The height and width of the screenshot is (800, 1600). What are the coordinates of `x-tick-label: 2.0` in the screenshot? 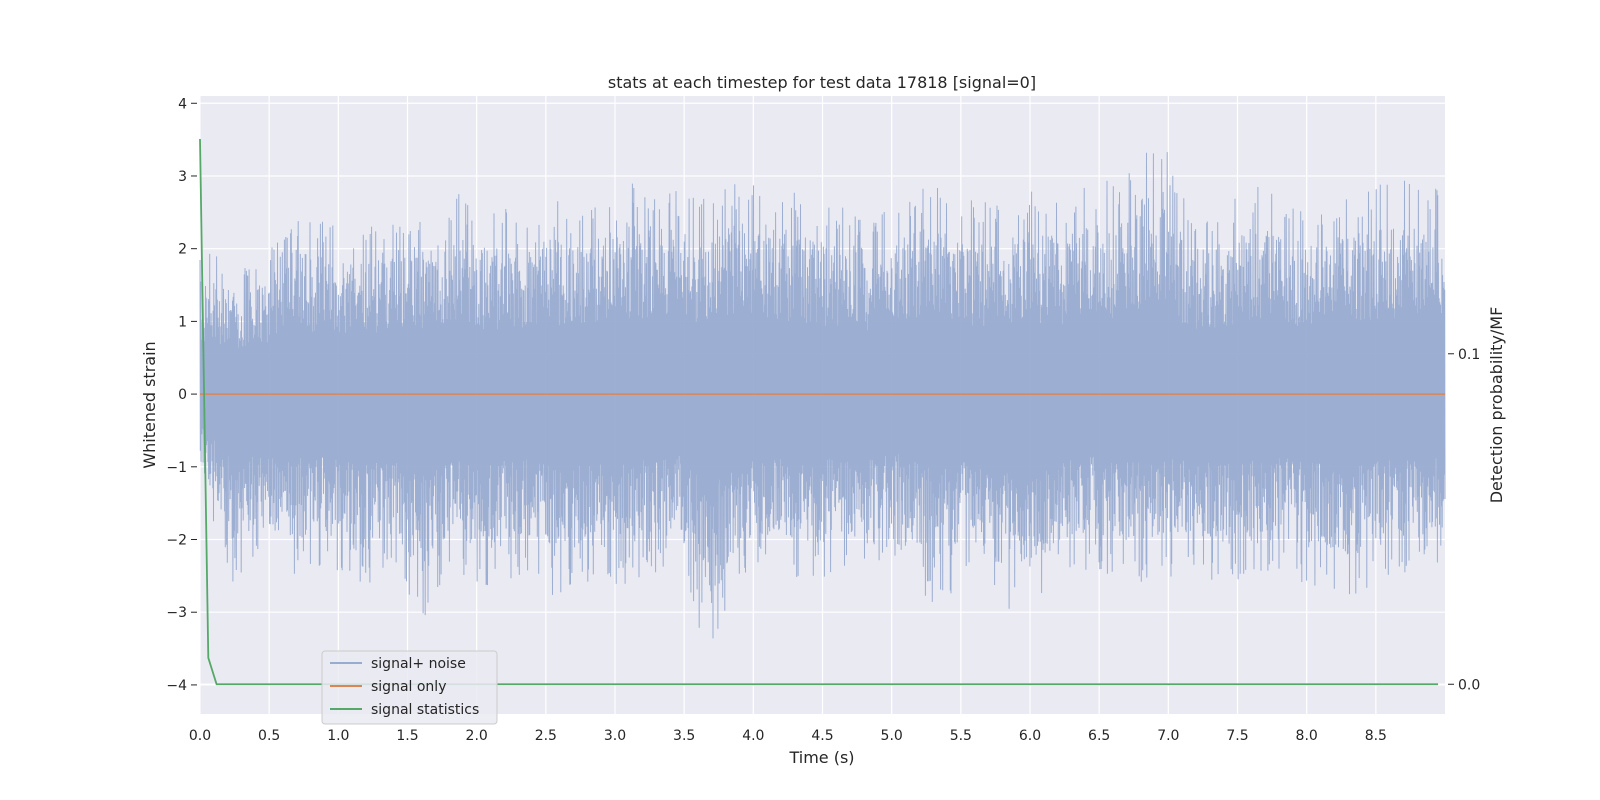 It's located at (477, 736).